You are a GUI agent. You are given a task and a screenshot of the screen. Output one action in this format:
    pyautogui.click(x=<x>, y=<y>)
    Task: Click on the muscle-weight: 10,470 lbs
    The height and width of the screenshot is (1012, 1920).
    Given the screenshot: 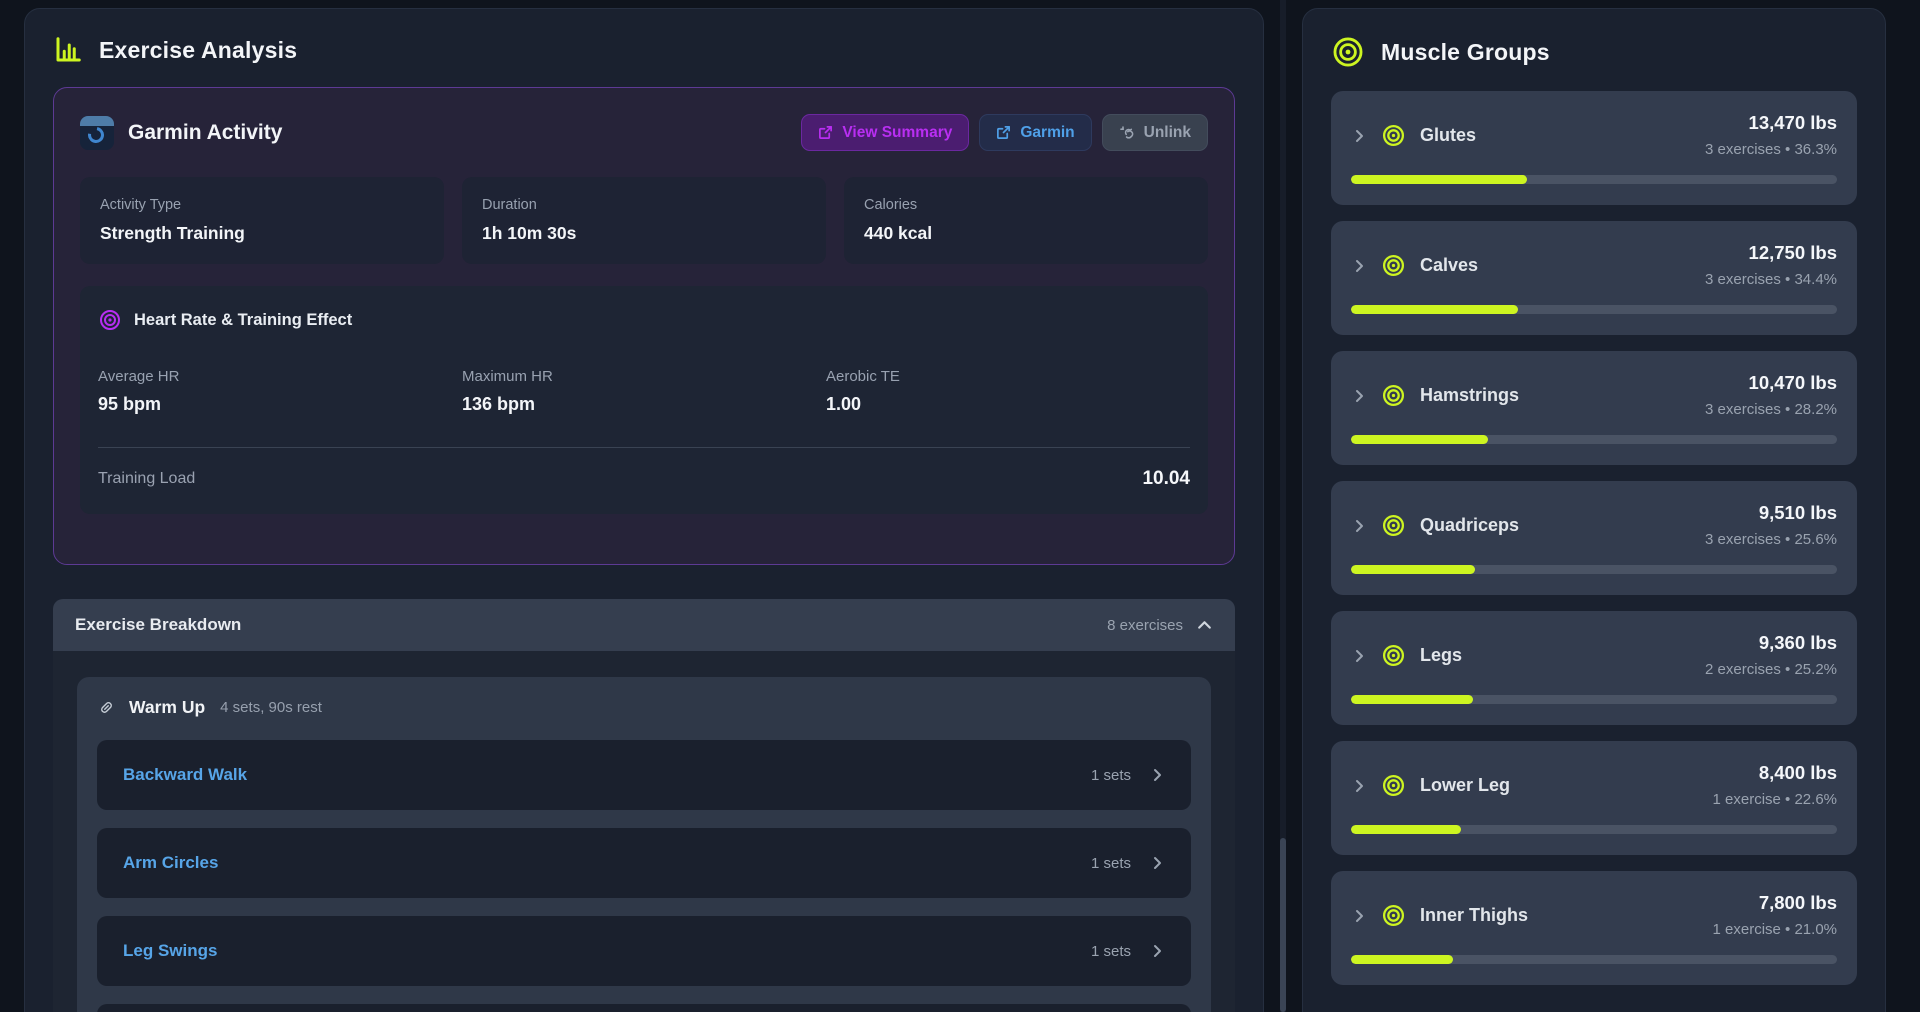 What is the action you would take?
    pyautogui.click(x=1792, y=382)
    